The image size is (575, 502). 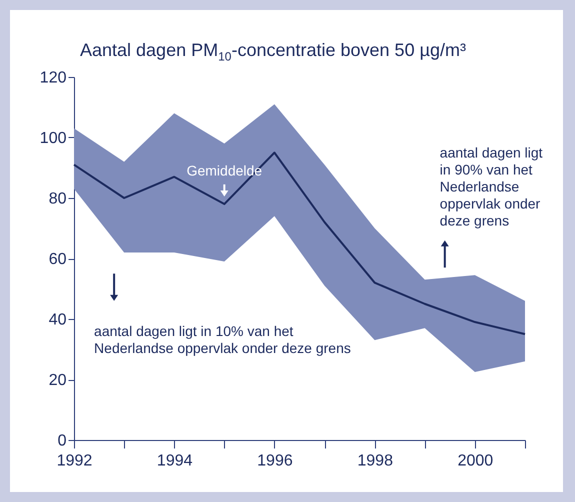 I want to click on annotation: aantal dagen ligt in 10% van het Nederlandse oppervlak onder deze grens, so click(x=222, y=339).